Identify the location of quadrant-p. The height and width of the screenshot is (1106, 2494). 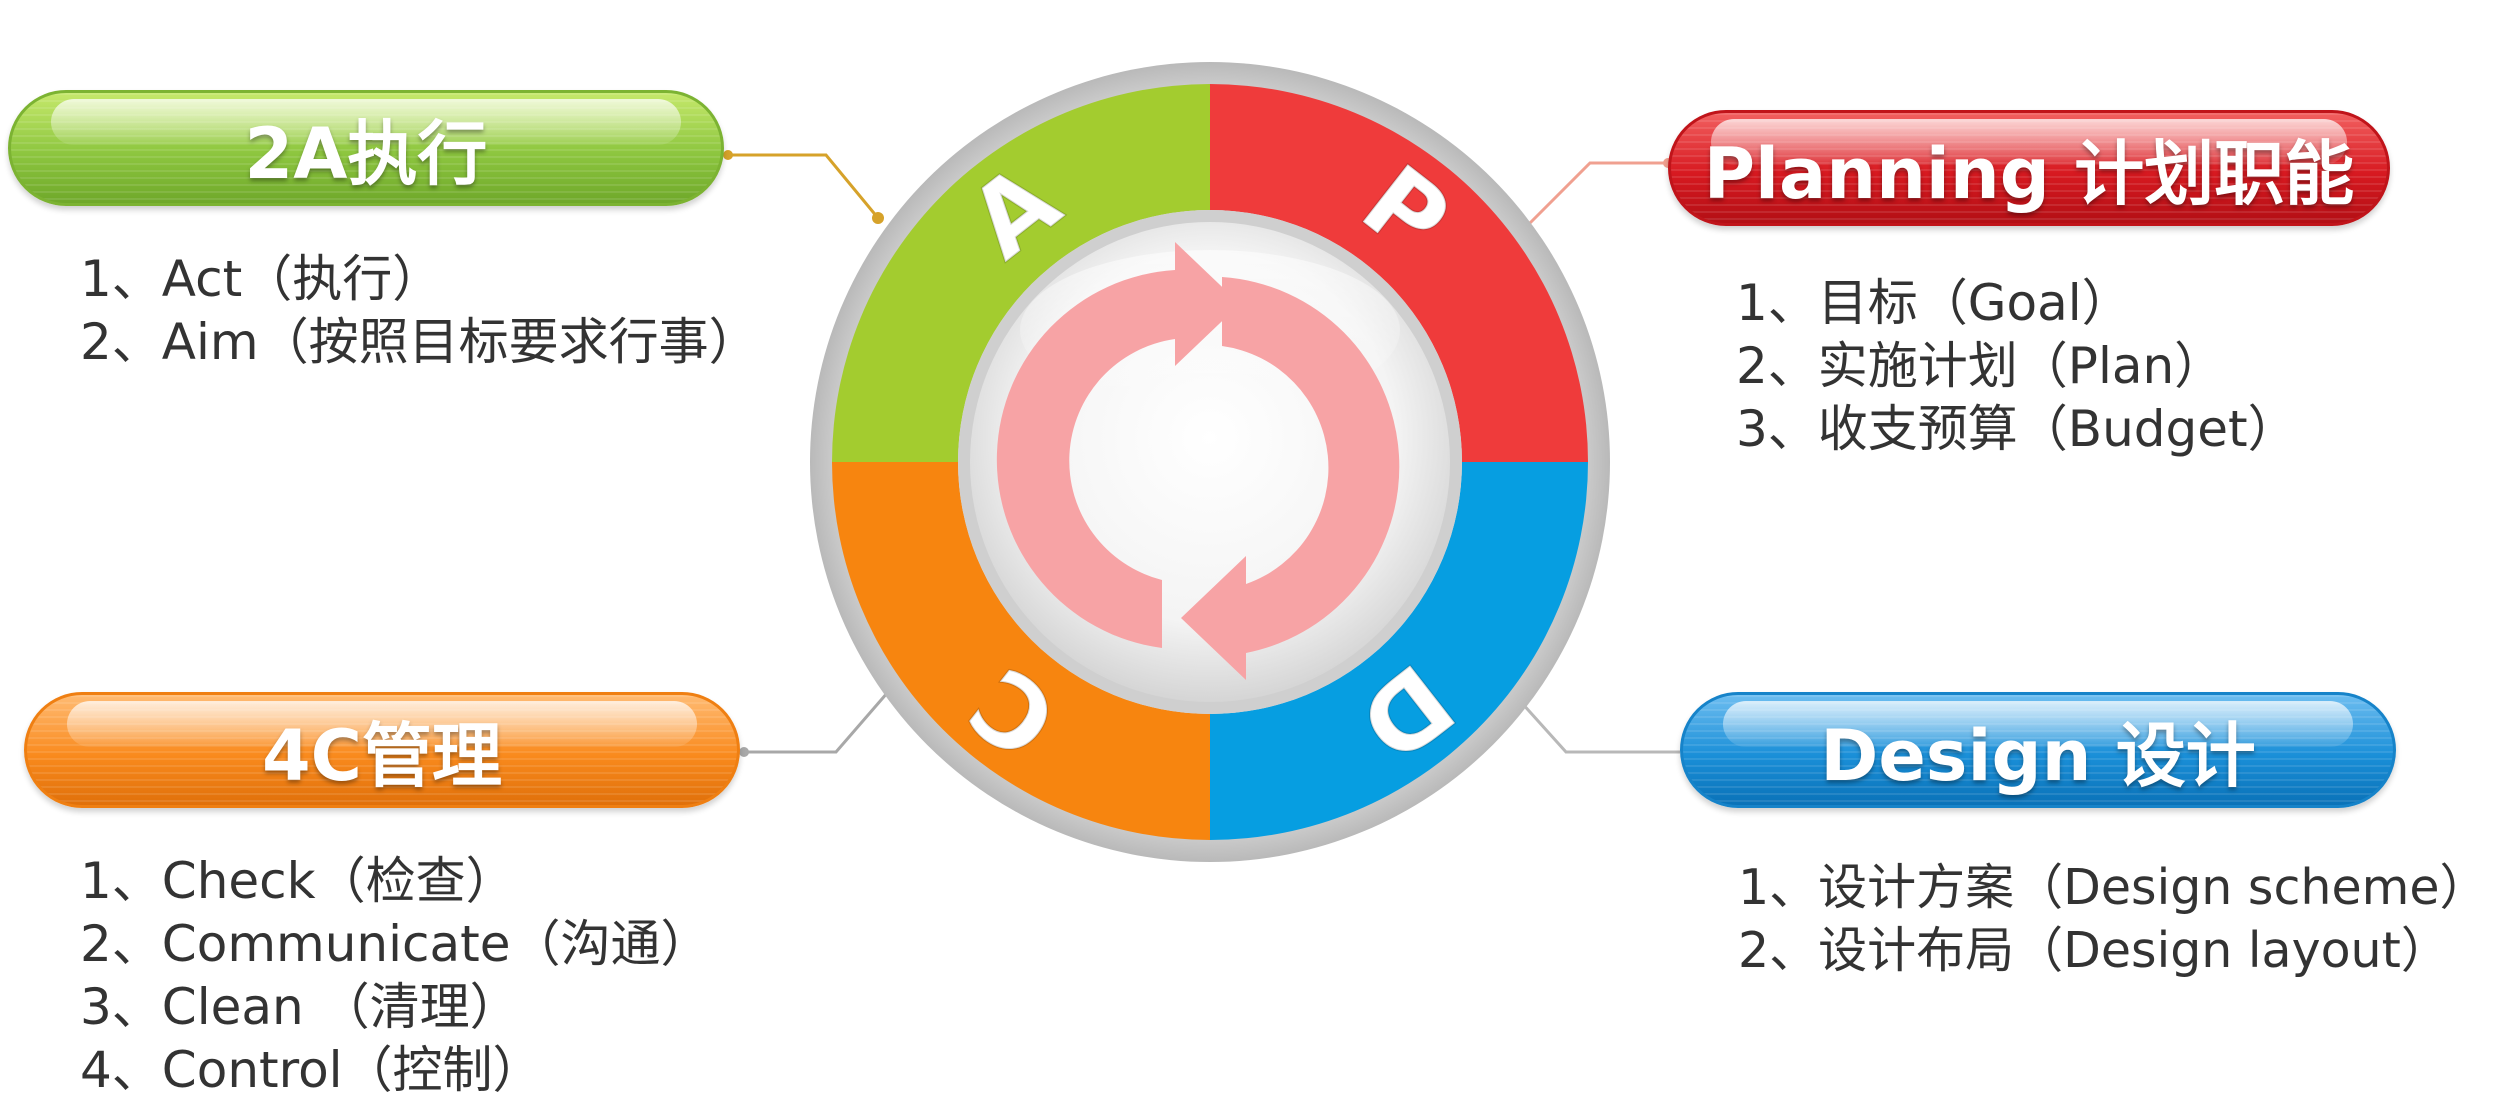
(1399, 273).